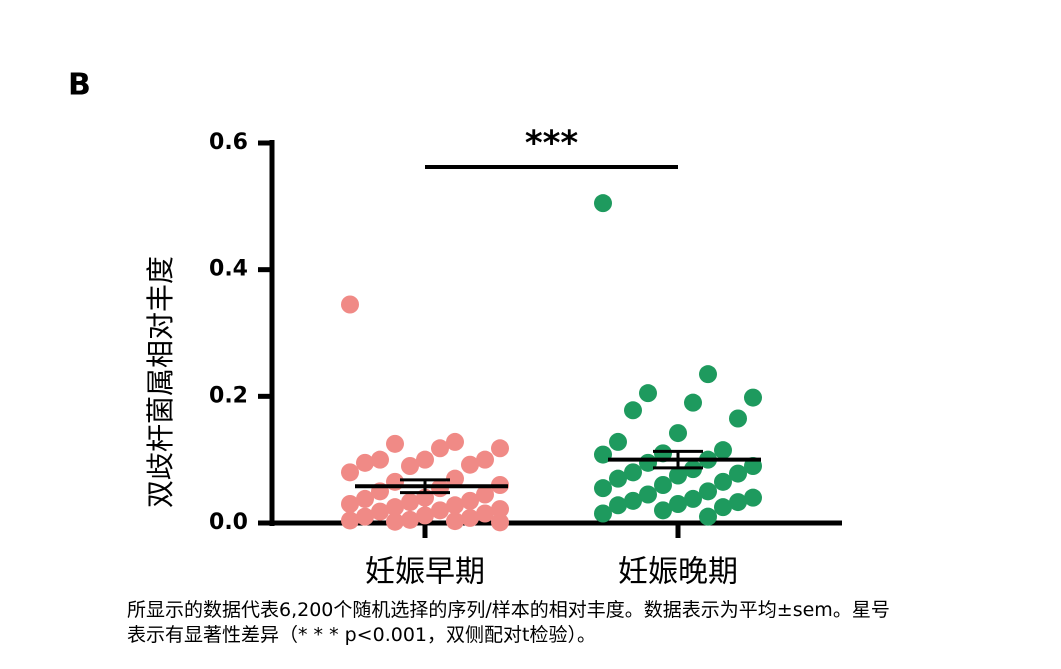  I want to click on y-tick-label: 0.0, so click(228, 522).